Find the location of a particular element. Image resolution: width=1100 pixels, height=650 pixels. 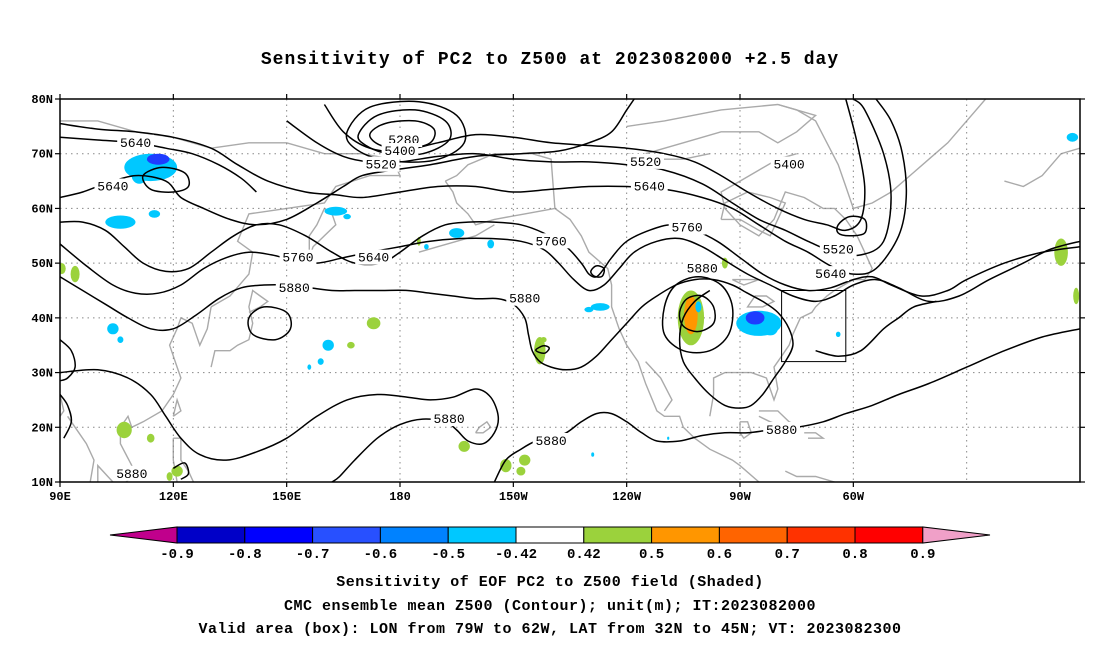

lat-tick-label: 20N is located at coordinates (42, 428).